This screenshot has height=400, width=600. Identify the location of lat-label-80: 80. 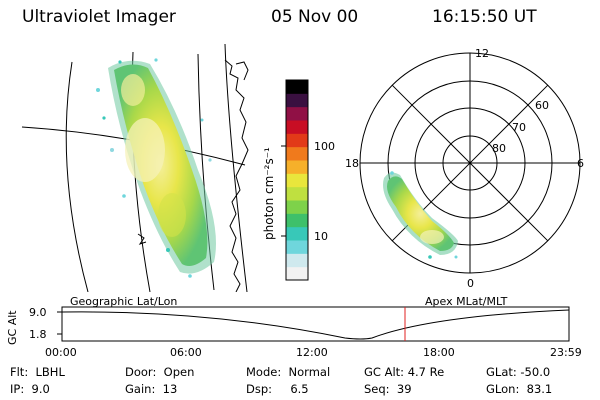
(499, 148).